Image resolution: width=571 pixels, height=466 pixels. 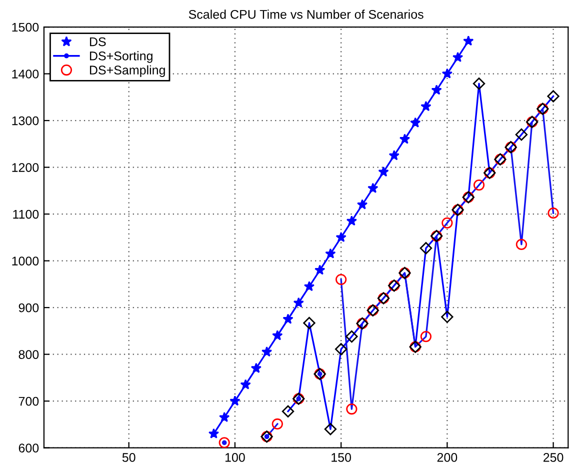 I want to click on y-tick-label: 1300, so click(x=25, y=121).